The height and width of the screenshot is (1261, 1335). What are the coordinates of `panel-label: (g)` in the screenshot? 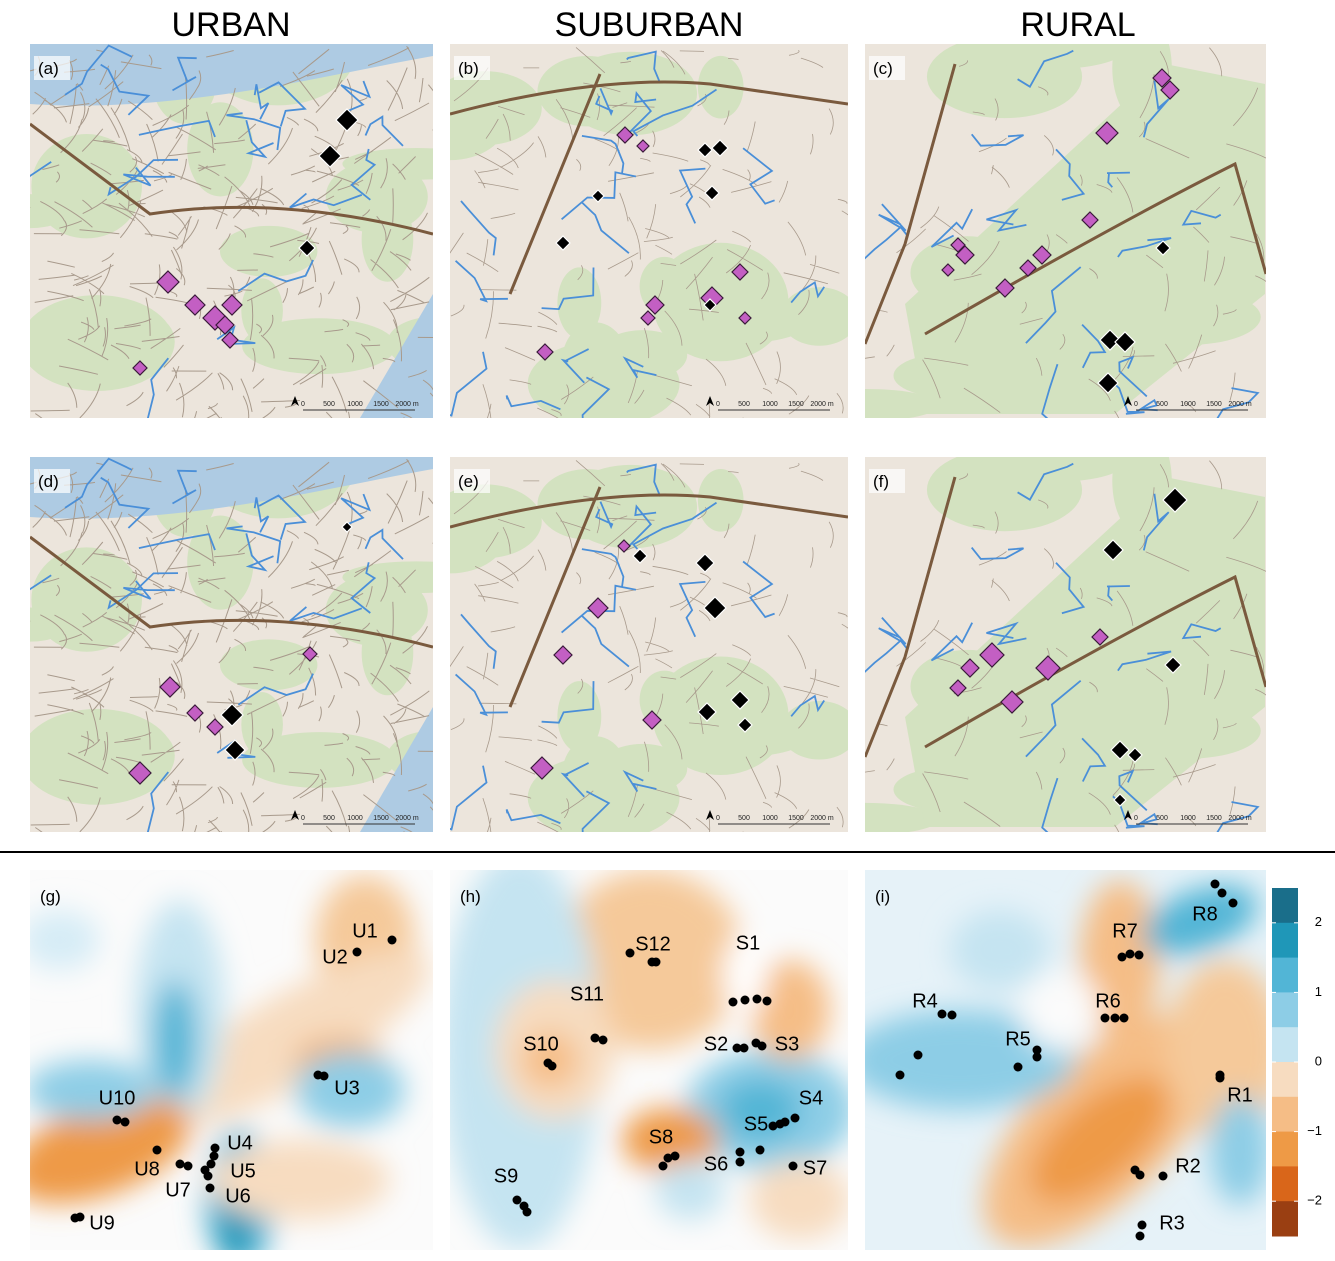 It's located at (50, 896).